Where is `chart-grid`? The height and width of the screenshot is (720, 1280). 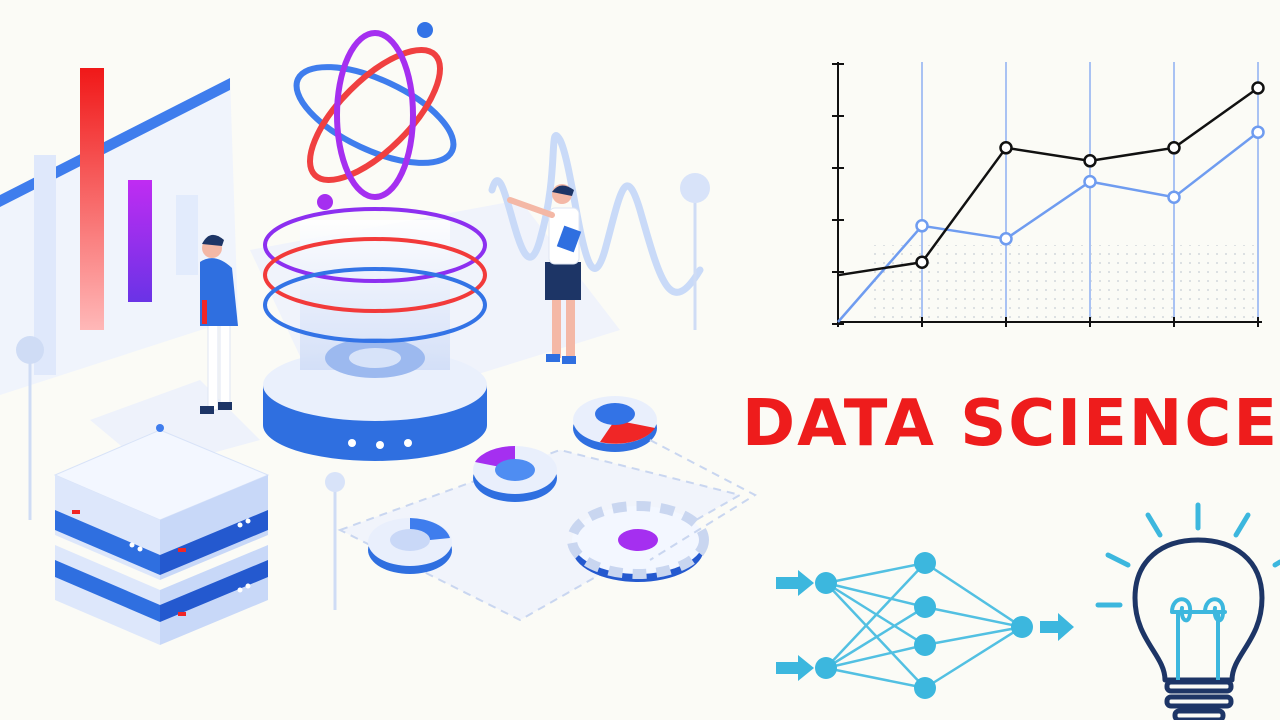
chart-grid is located at coordinates (1090, 192).